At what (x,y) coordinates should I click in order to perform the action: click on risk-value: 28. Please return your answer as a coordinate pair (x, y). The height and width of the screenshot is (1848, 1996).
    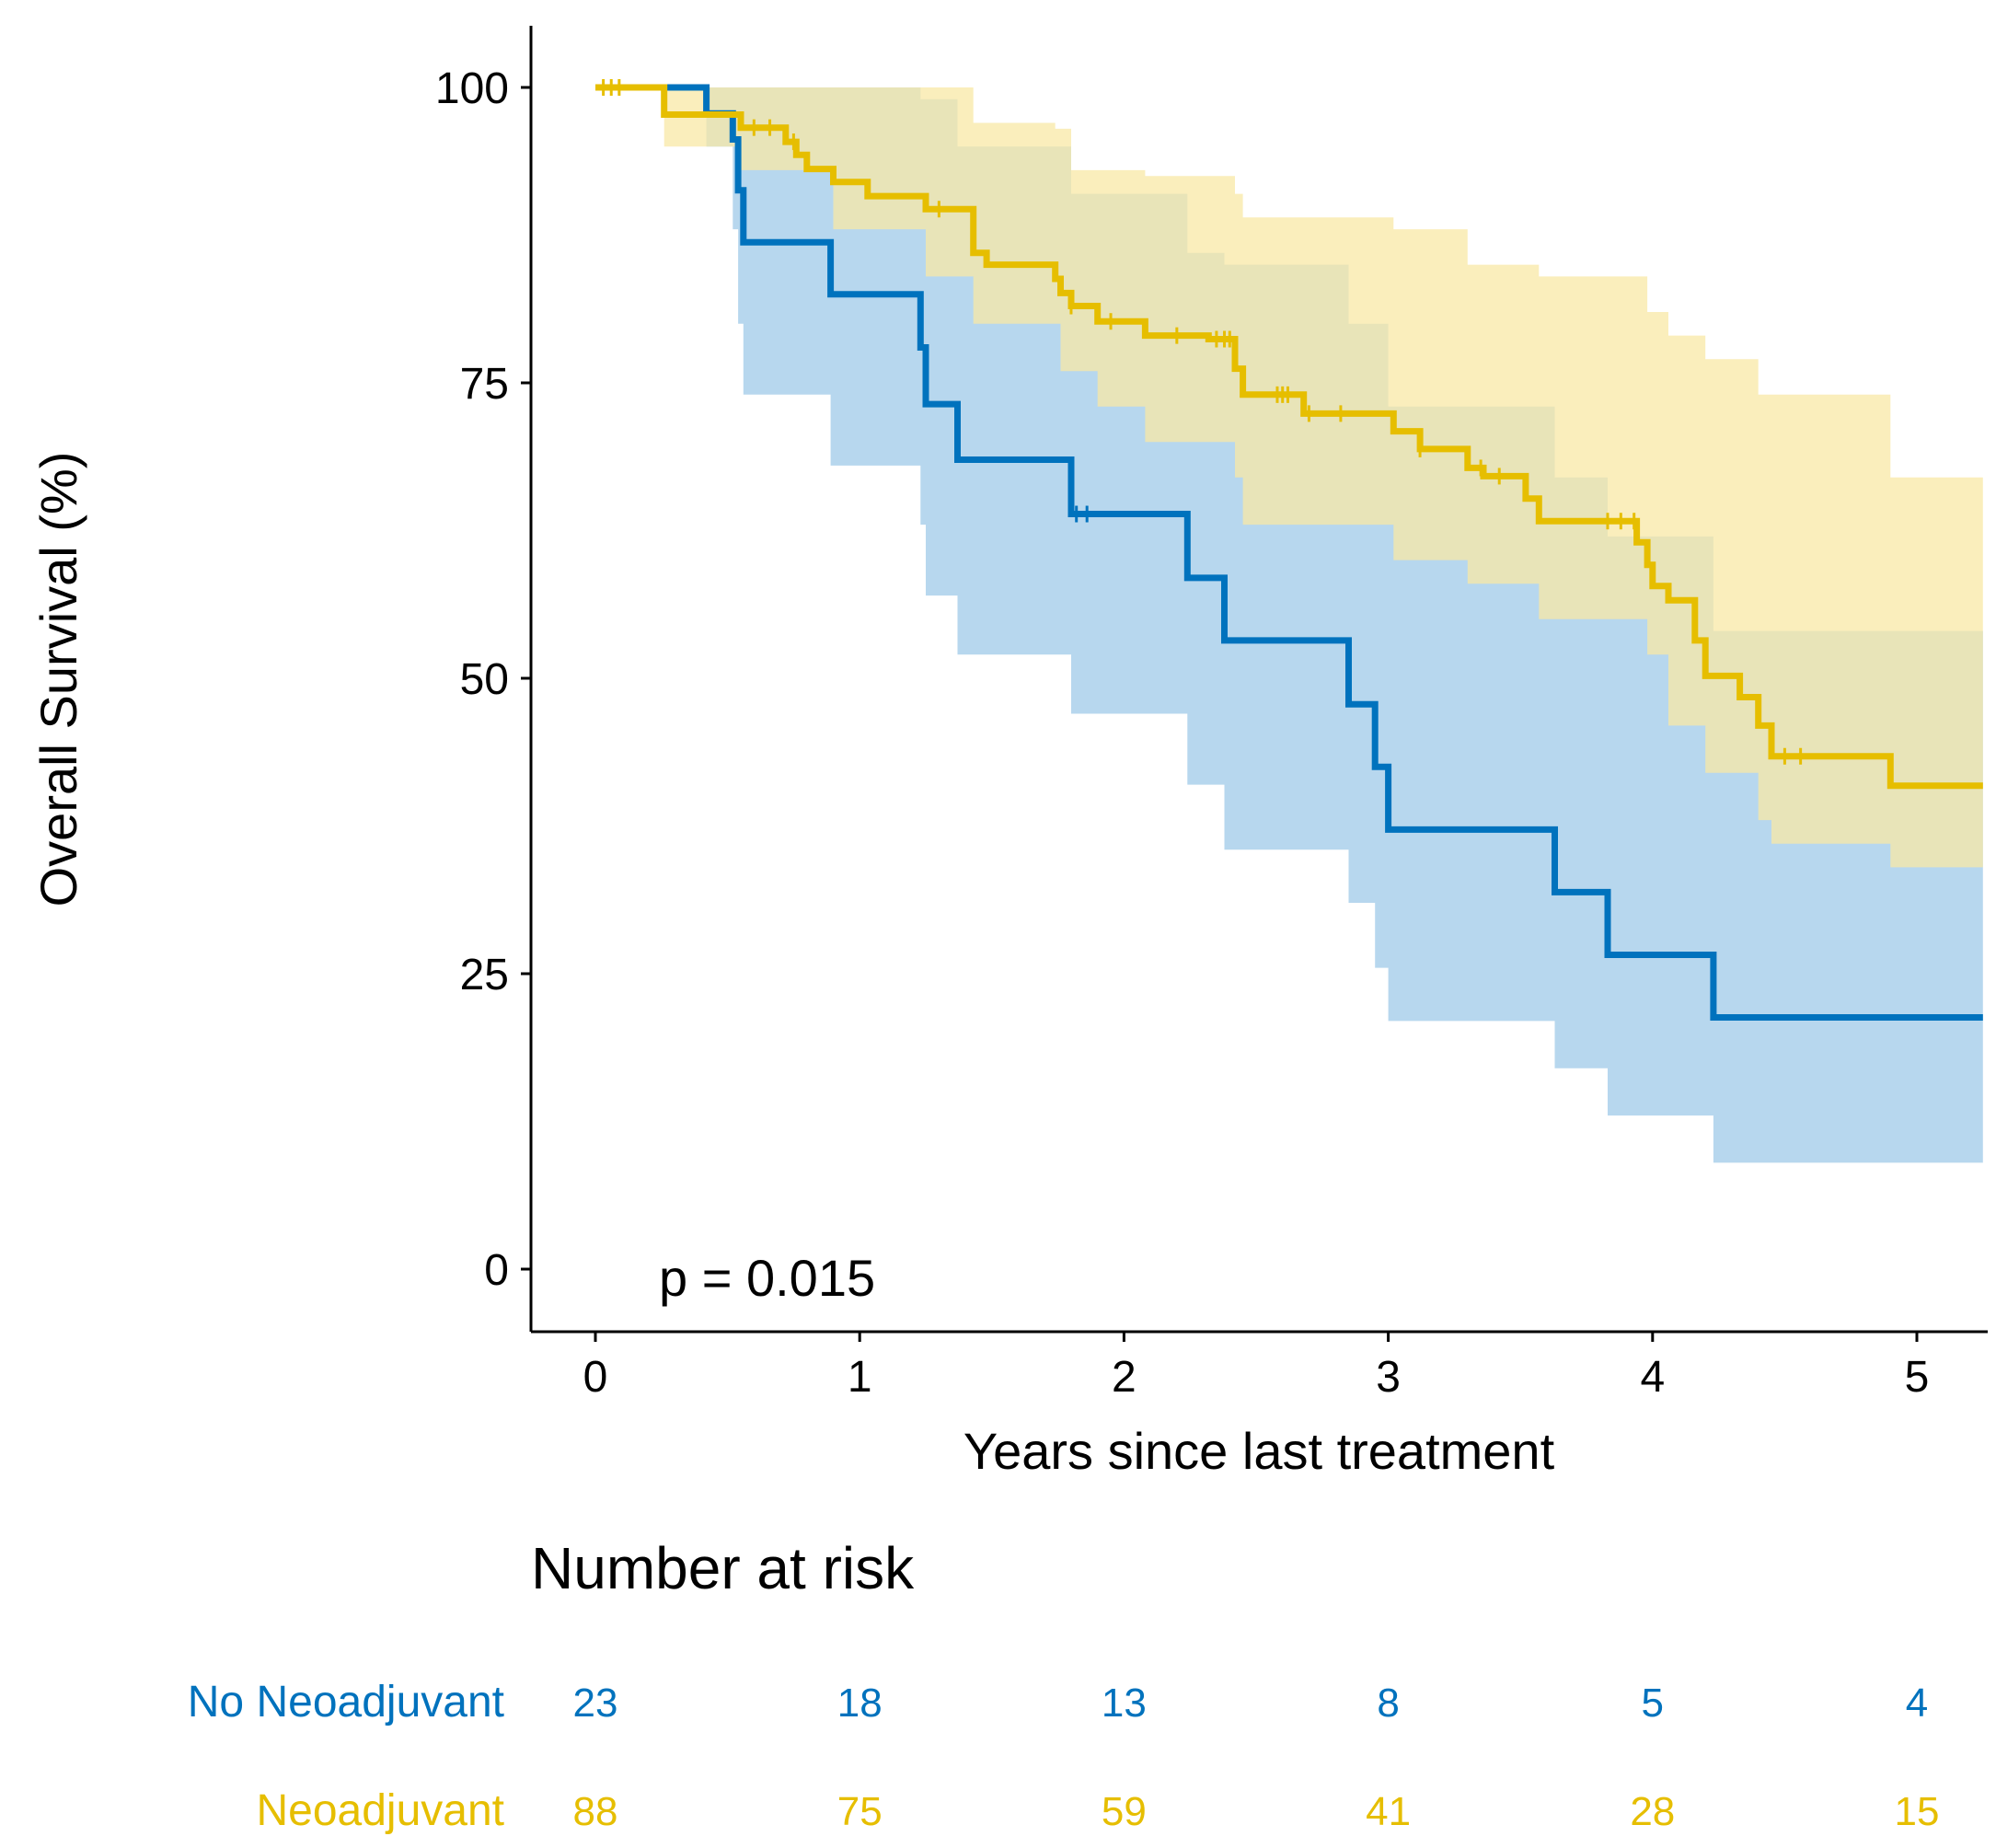
    Looking at the image, I should click on (1652, 1811).